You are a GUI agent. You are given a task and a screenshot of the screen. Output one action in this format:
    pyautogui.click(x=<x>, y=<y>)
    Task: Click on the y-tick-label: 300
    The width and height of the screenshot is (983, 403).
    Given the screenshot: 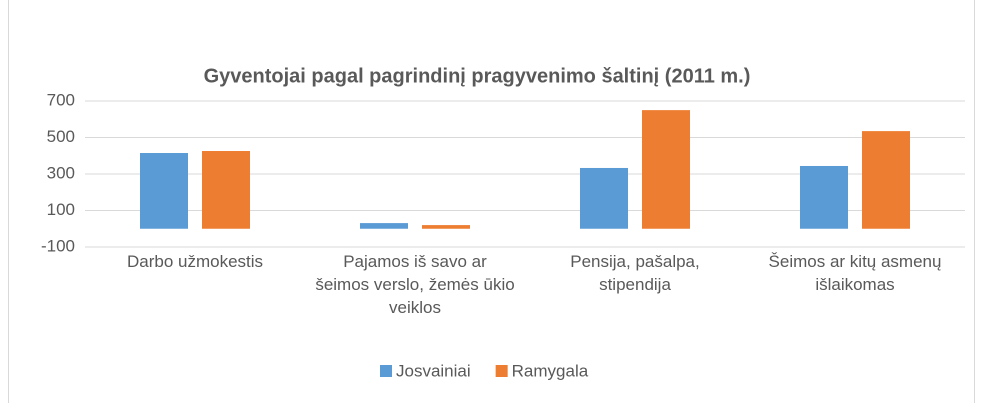 What is the action you would take?
    pyautogui.click(x=61, y=172)
    